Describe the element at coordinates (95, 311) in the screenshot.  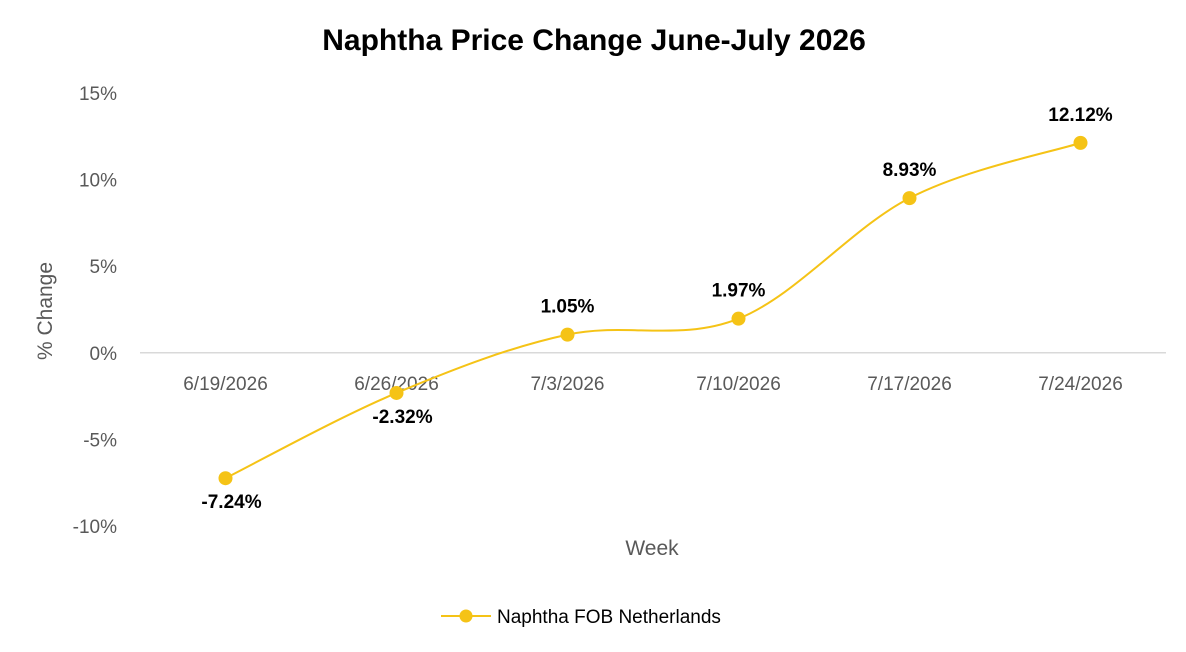
I see `y-axis-ticks: 15% 10% 5% 0% -5% -10%` at that location.